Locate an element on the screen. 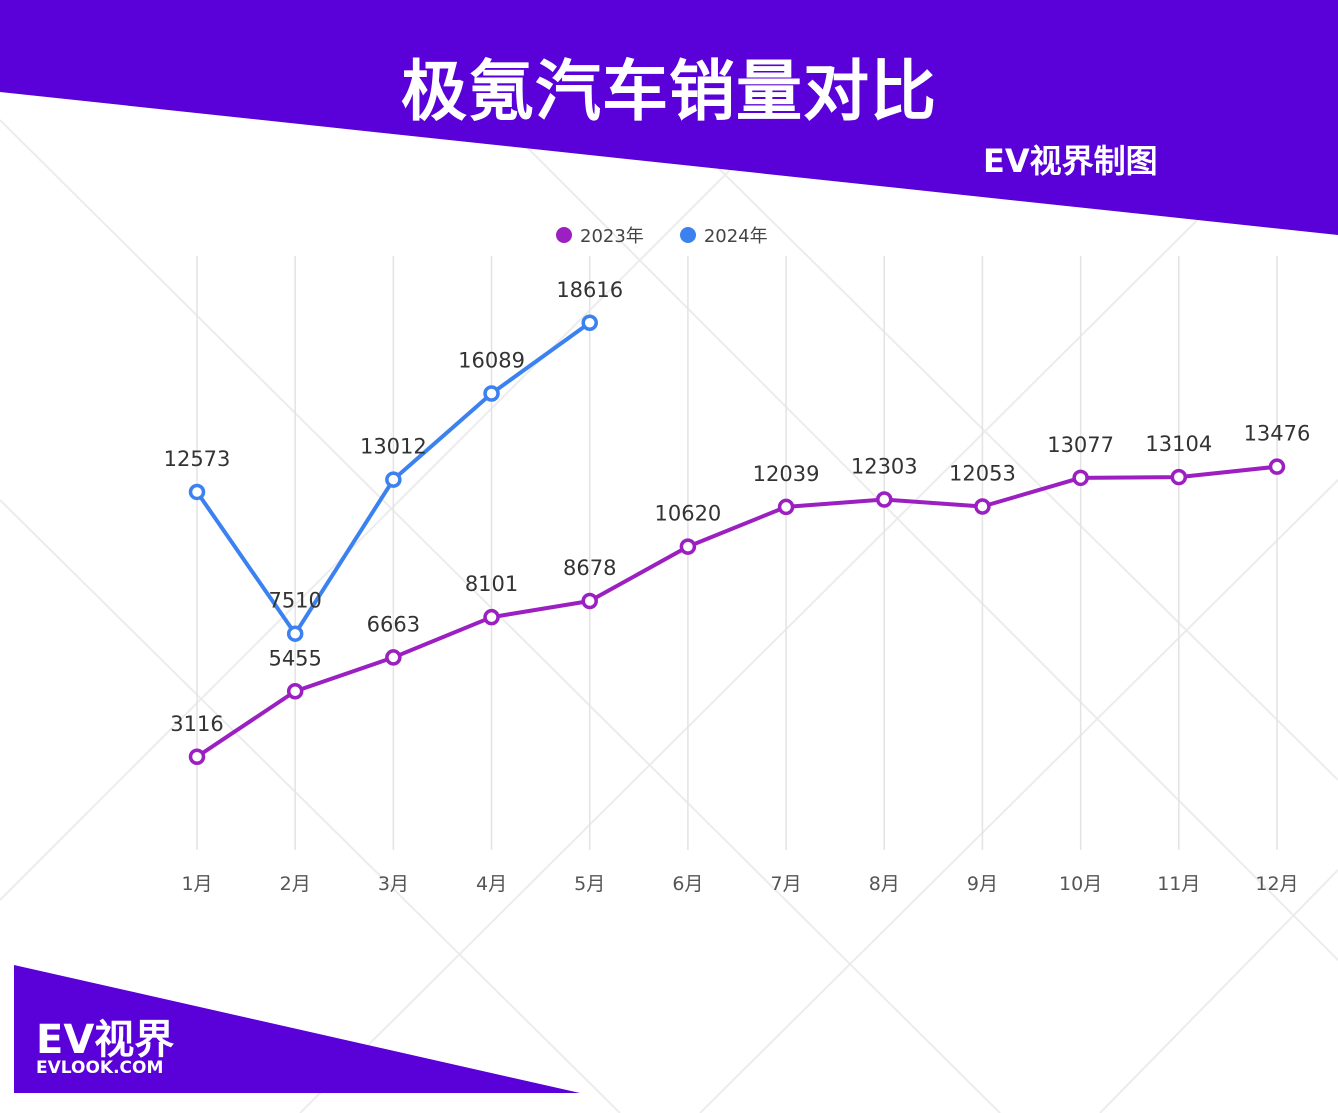  data-label: 8101 is located at coordinates (491, 584).